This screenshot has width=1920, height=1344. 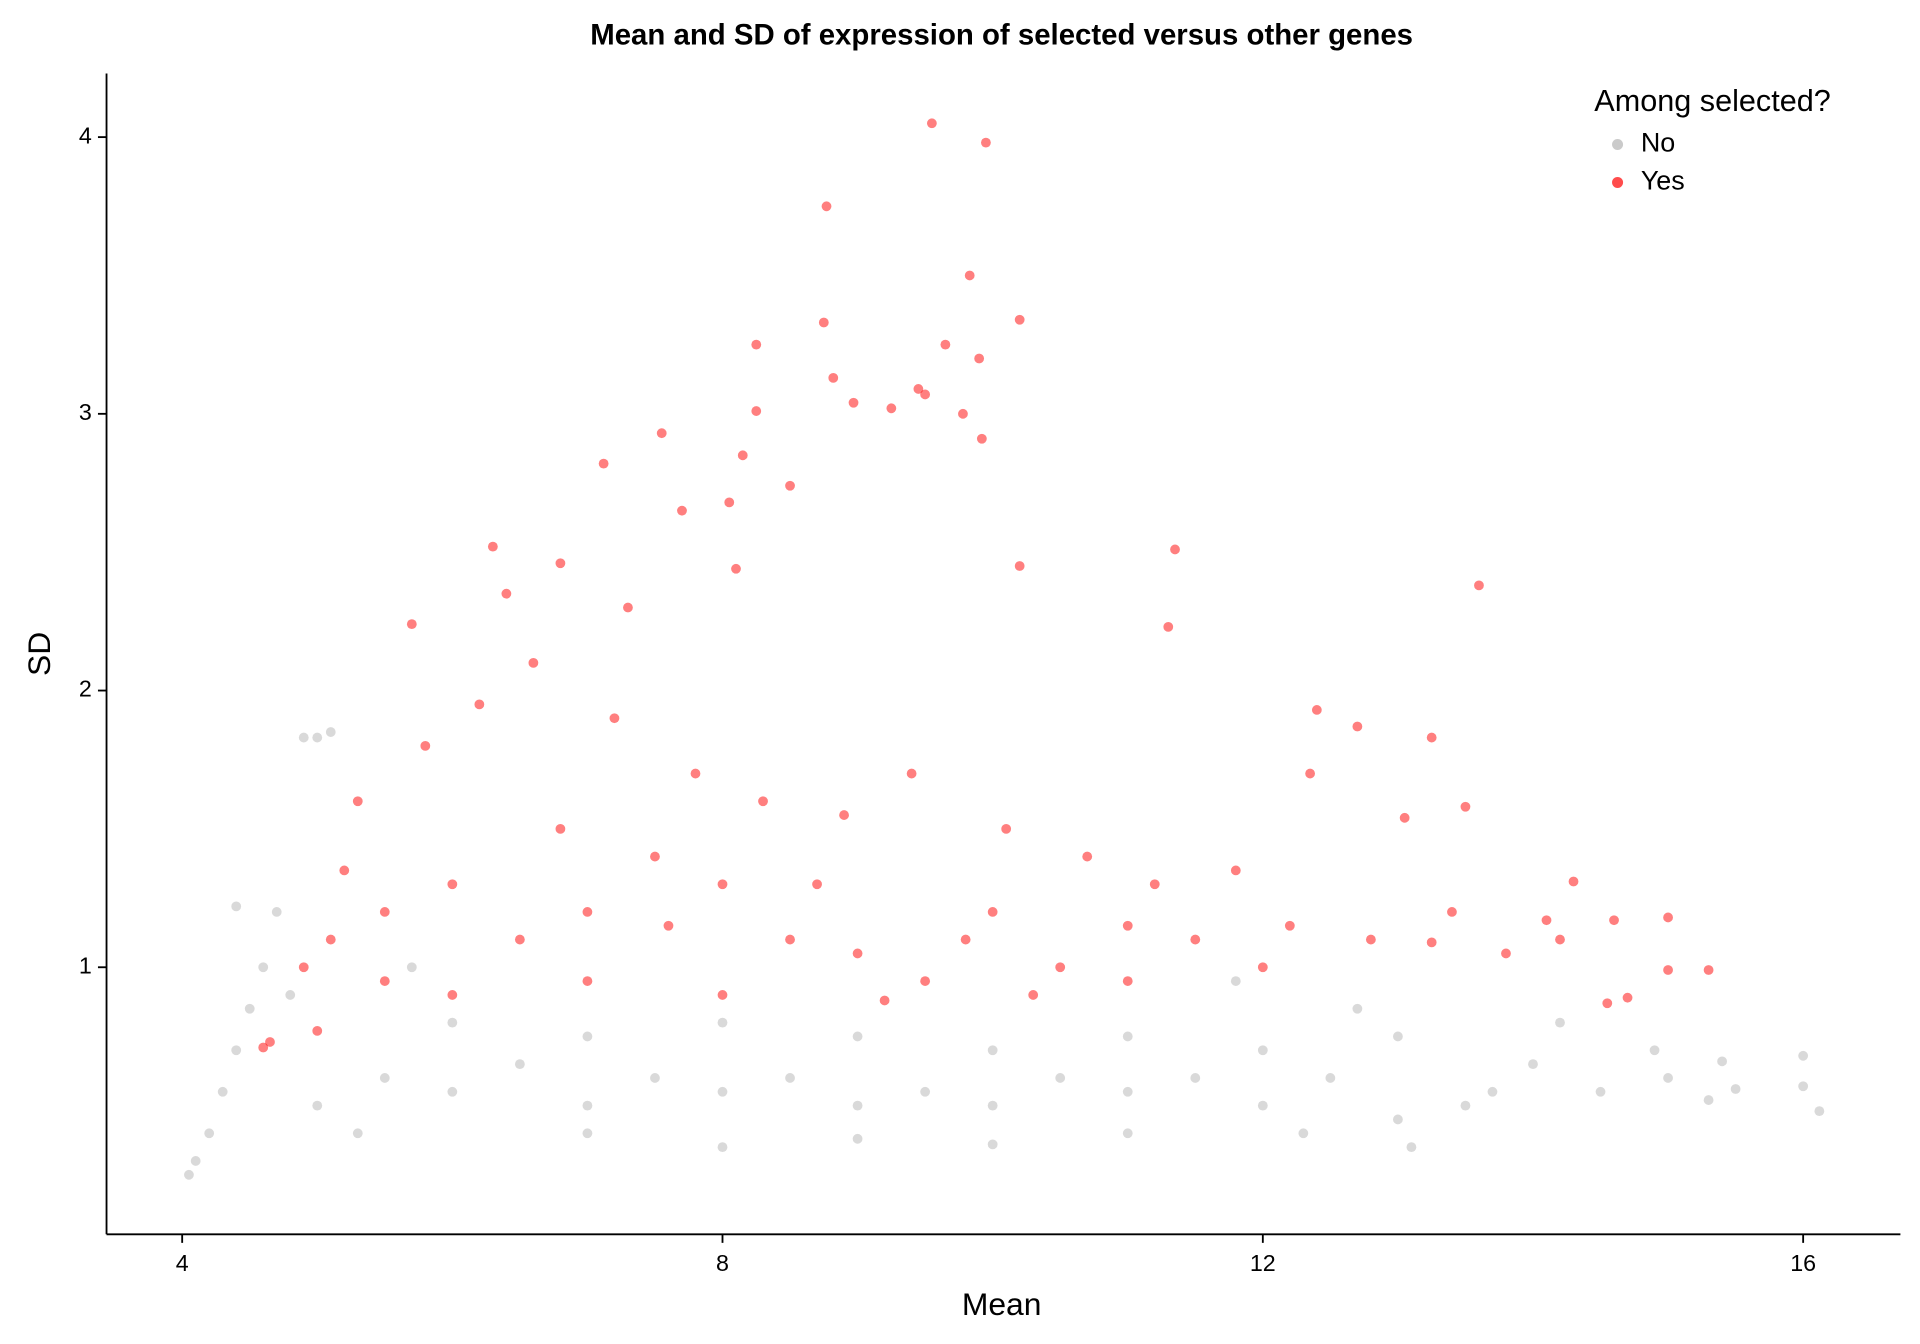 What do you see at coordinates (1663, 181) in the screenshot?
I see `legend-label: Yes` at bounding box center [1663, 181].